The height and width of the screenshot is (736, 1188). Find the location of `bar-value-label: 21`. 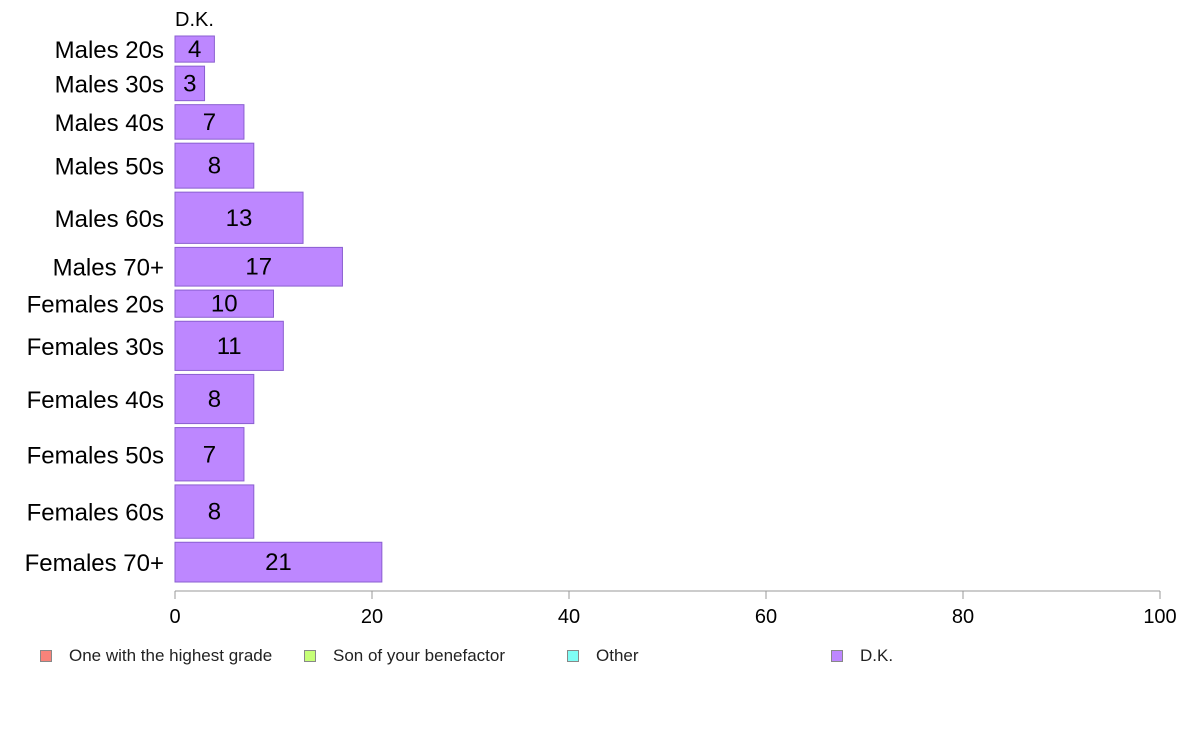

bar-value-label: 21 is located at coordinates (278, 562).